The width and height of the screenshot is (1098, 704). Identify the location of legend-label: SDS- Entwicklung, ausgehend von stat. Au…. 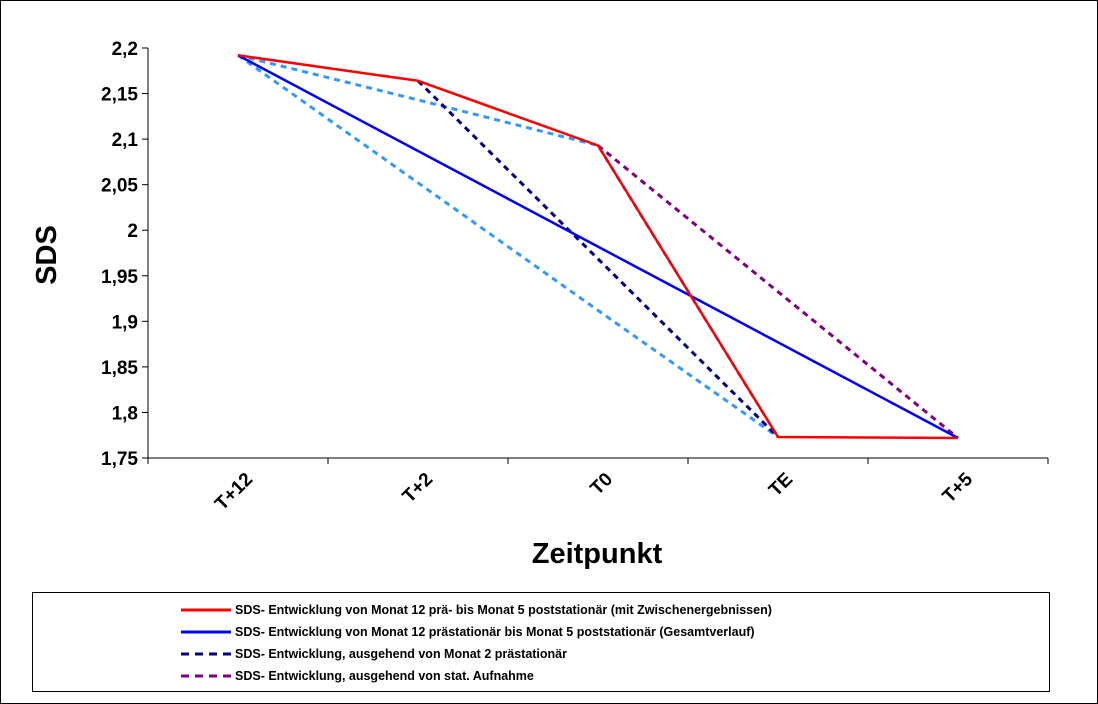
(384, 676).